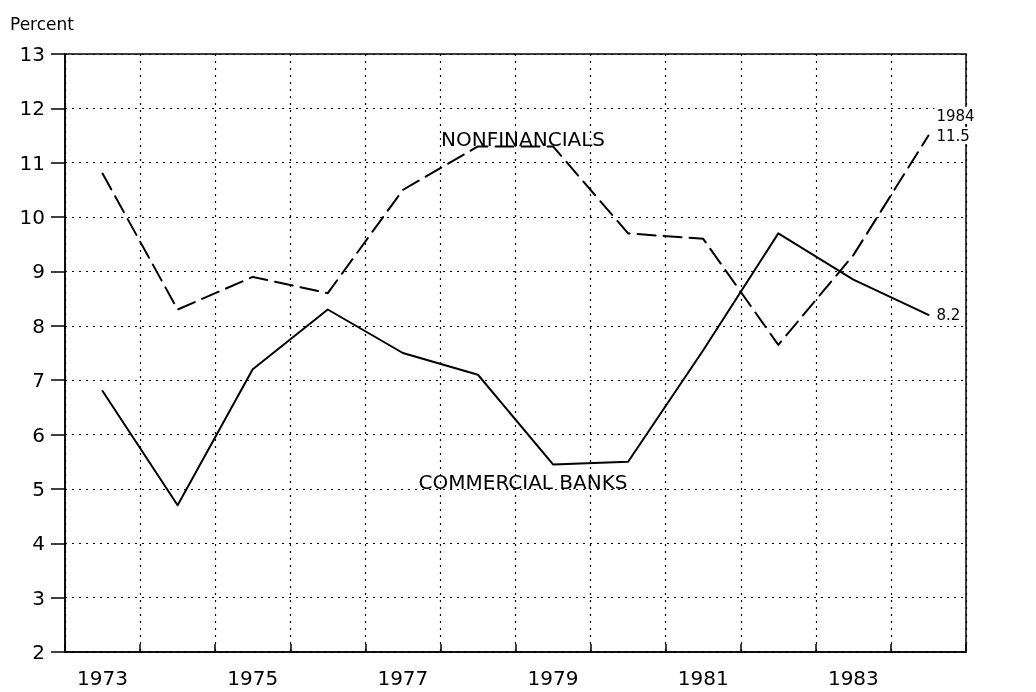  I want to click on series-label: NONFINANCIALS, so click(523, 139).